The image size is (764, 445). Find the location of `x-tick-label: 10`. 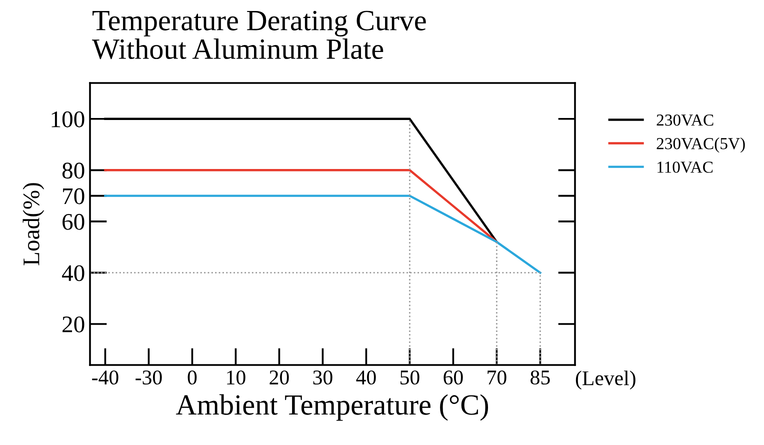

x-tick-label: 10 is located at coordinates (236, 377).